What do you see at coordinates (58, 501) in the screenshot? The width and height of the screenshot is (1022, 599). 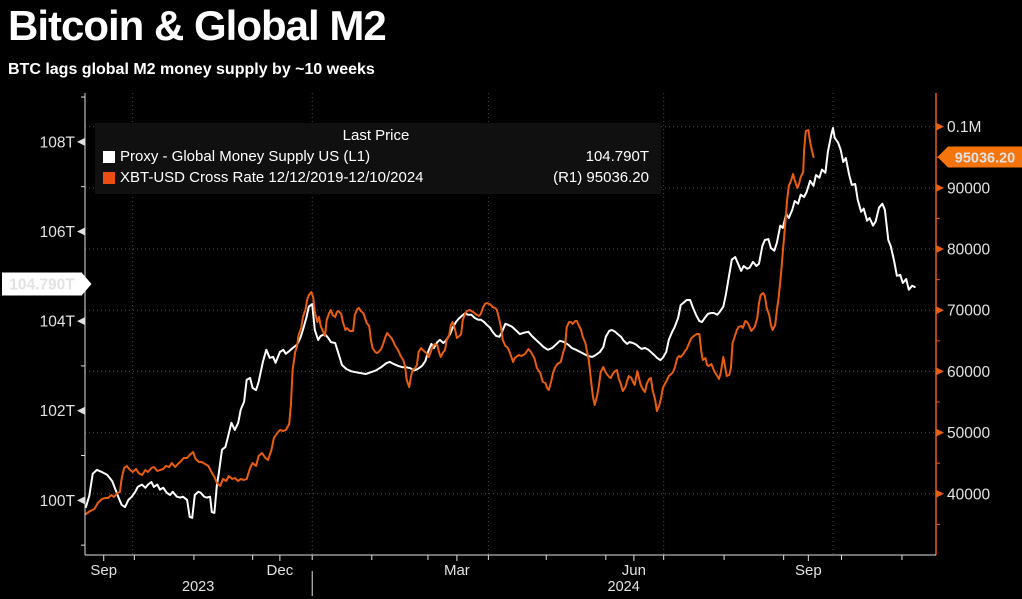 I see `left-axis-tick-label: 100T` at bounding box center [58, 501].